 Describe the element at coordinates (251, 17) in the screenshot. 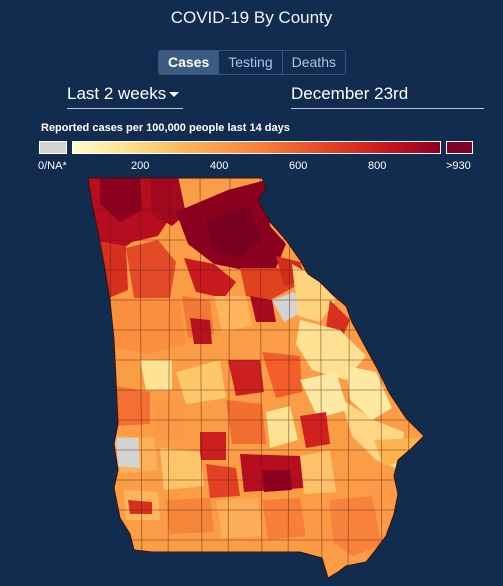

I see `page-title: COVID-19 By County` at that location.